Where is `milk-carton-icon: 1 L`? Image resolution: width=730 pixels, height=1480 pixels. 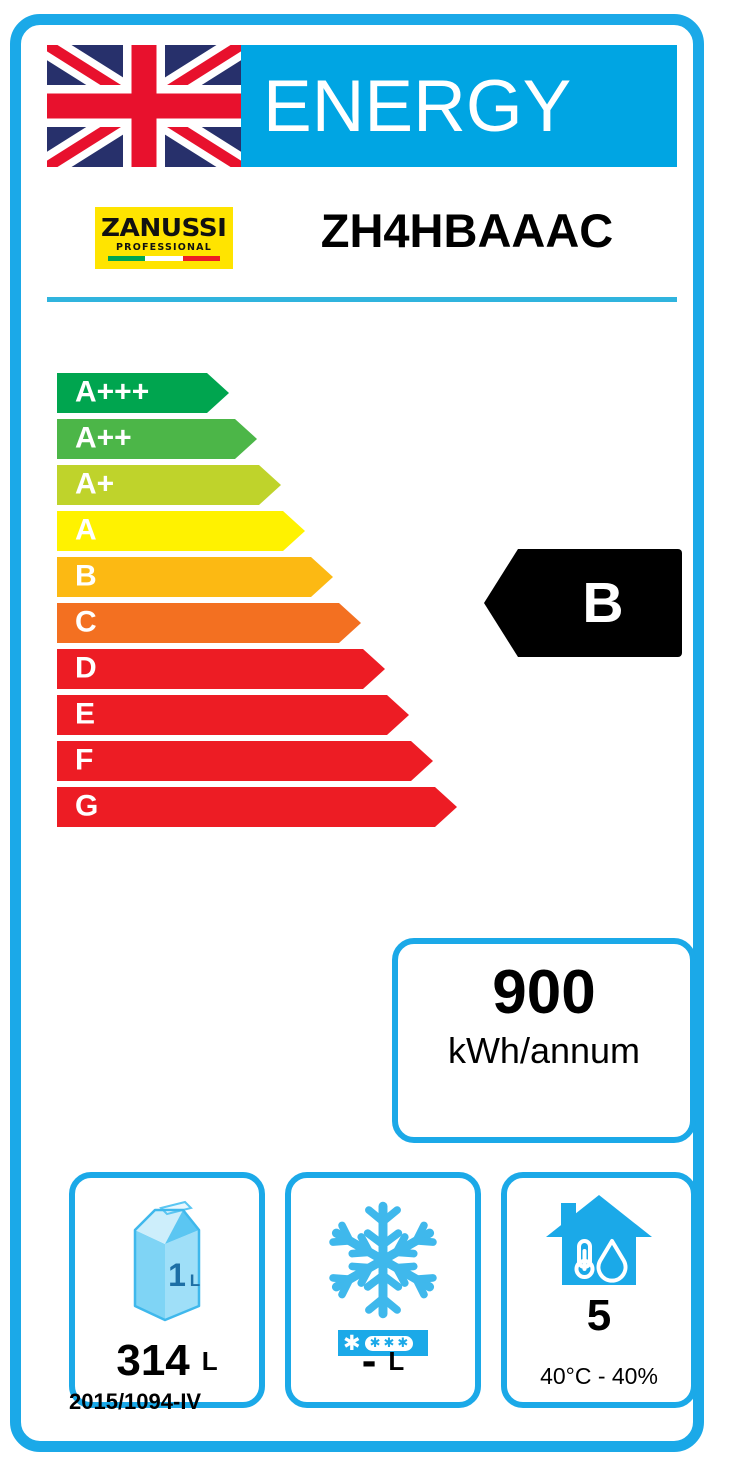
milk-carton-icon: 1 L is located at coordinates (167, 1260).